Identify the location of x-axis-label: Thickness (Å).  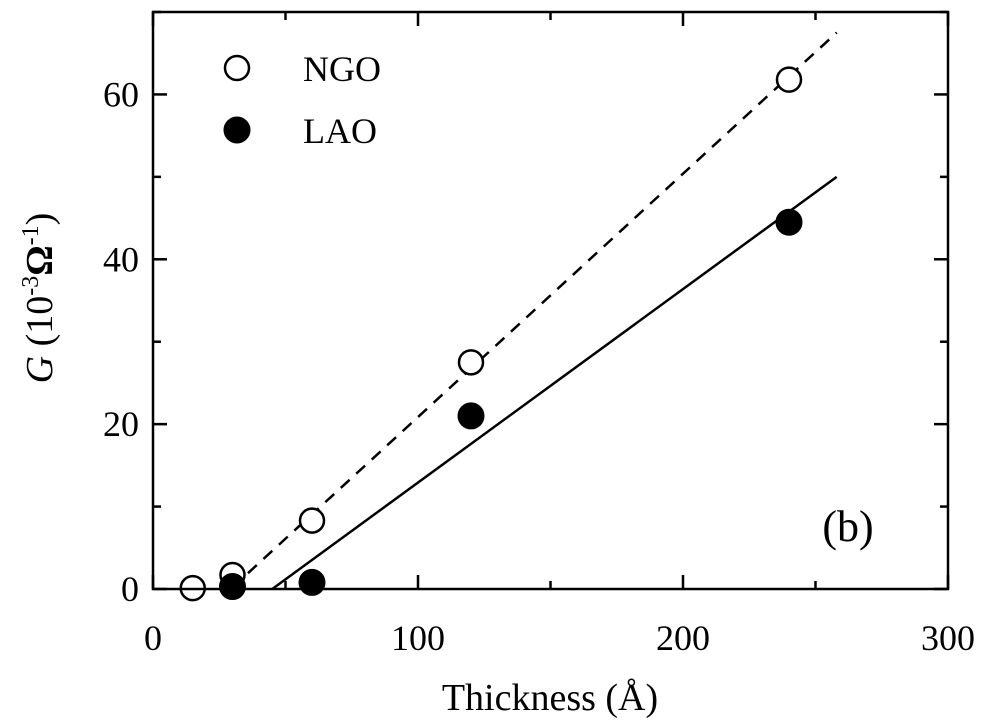
(550, 698).